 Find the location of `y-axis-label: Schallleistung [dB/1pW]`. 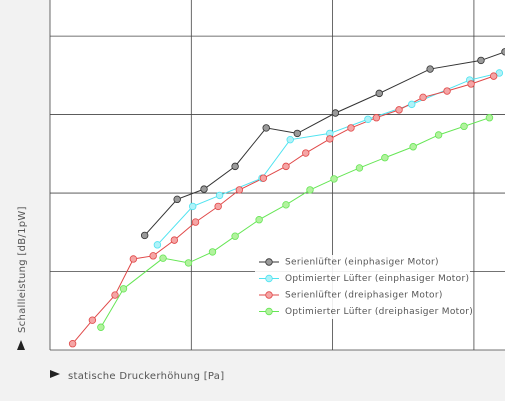

y-axis-label: Schallleistung [dB/1pW] is located at coordinates (22, 269).